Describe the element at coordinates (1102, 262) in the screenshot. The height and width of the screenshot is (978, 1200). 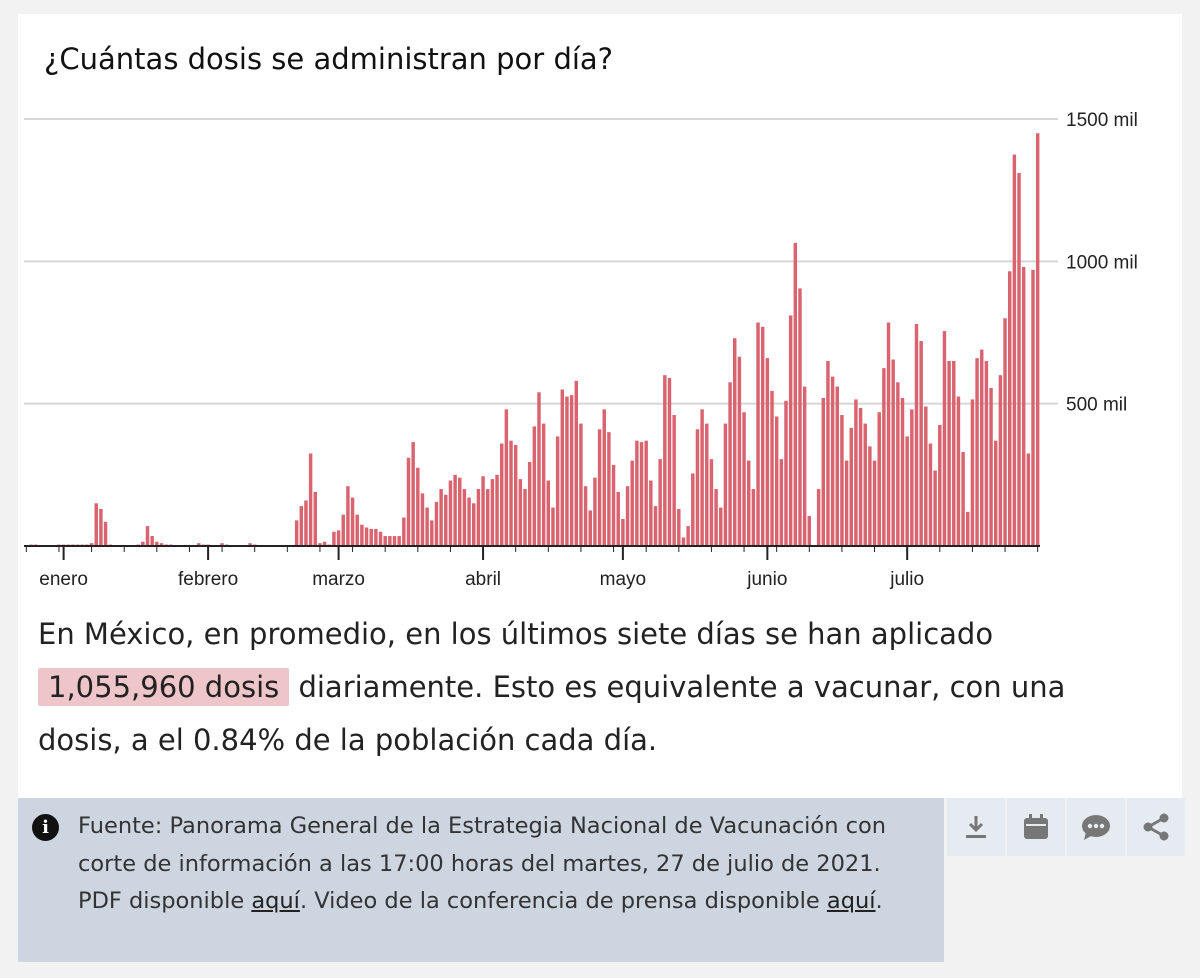
I see `y-tick-label: 1000 mil` at that location.